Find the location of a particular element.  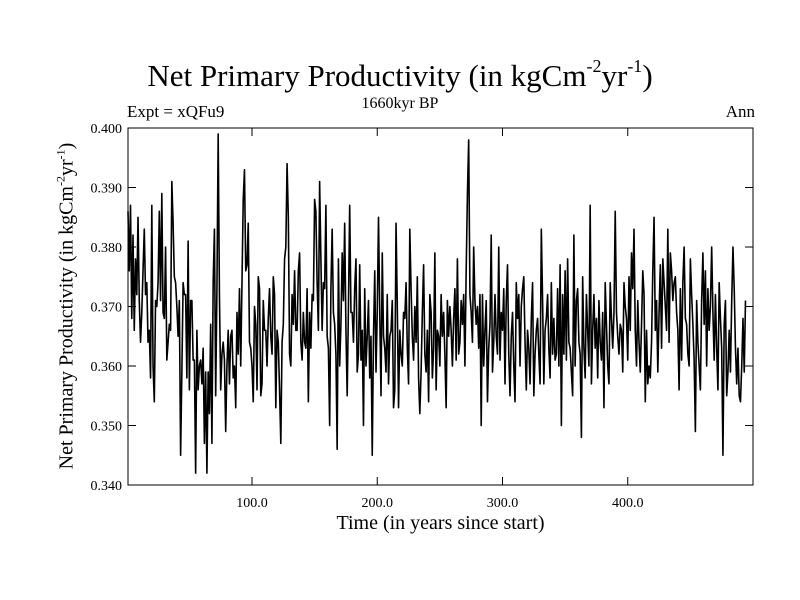

chart-title: Net Primary Productivity (in kgCm-2yr-1) is located at coordinates (400, 74).